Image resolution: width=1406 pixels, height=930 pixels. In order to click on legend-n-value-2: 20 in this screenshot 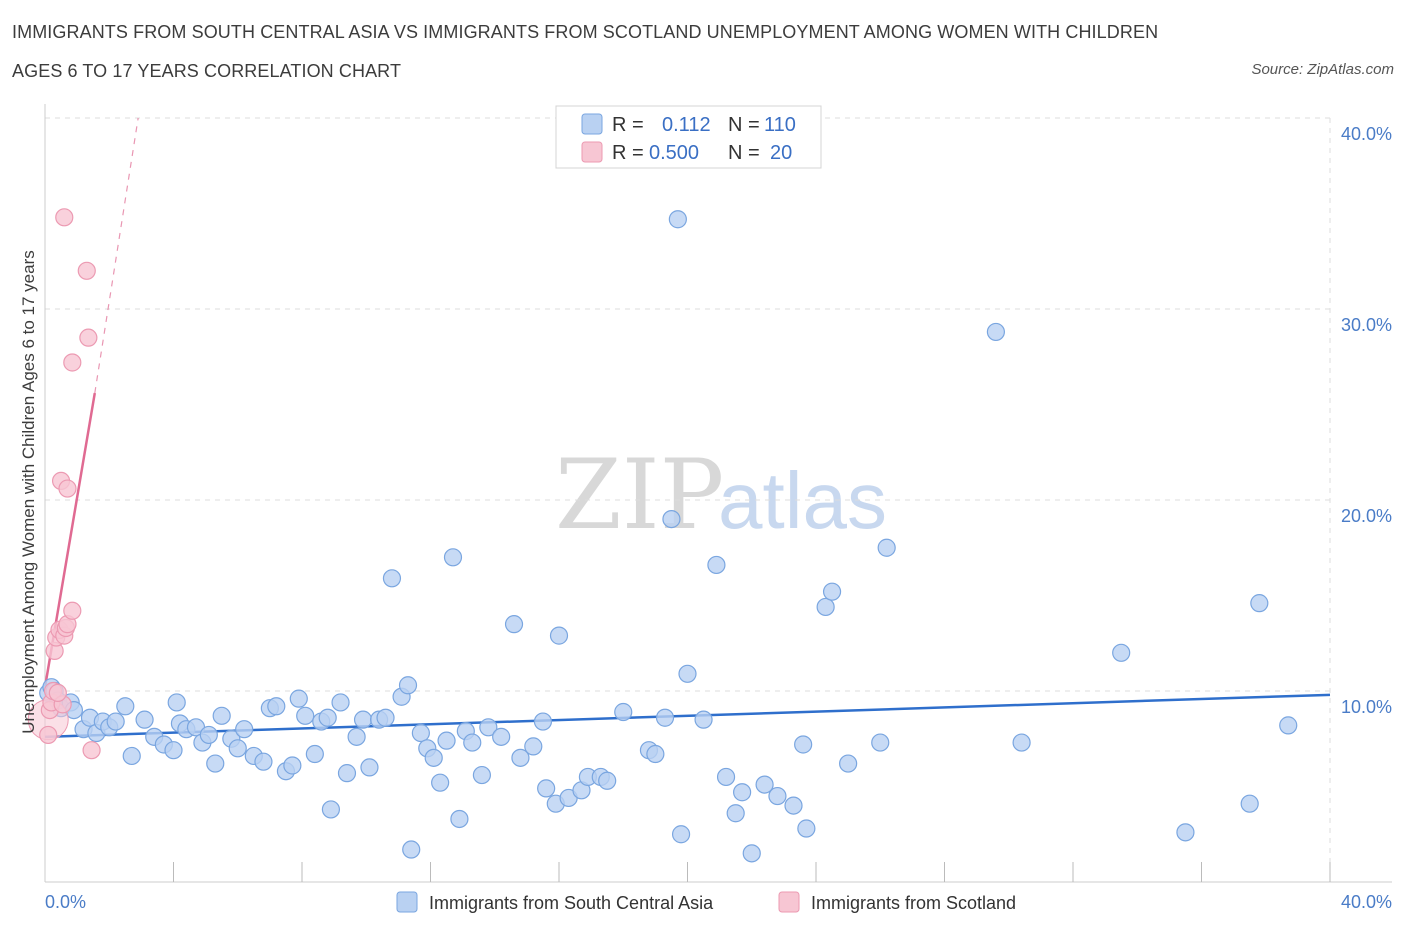, I will do `click(781, 153)`.